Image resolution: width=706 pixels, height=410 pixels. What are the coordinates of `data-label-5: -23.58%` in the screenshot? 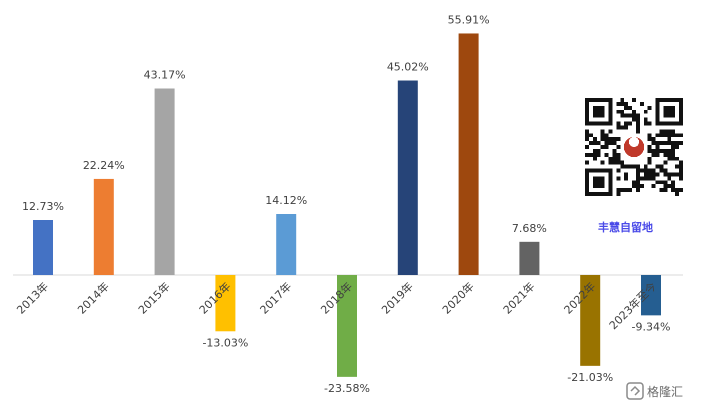 It's located at (347, 388).